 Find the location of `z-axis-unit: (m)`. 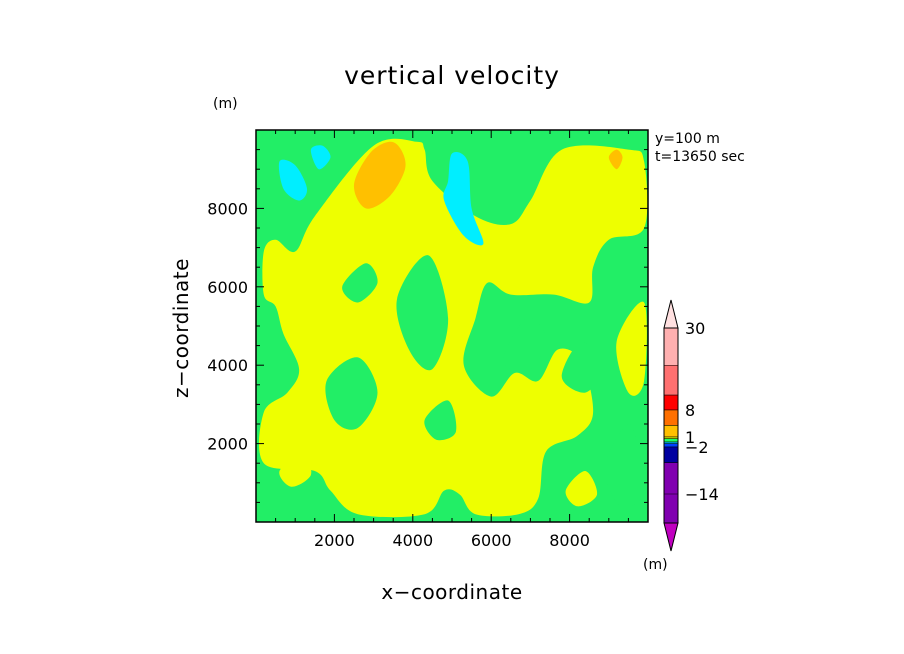

z-axis-unit: (m) is located at coordinates (225, 104).